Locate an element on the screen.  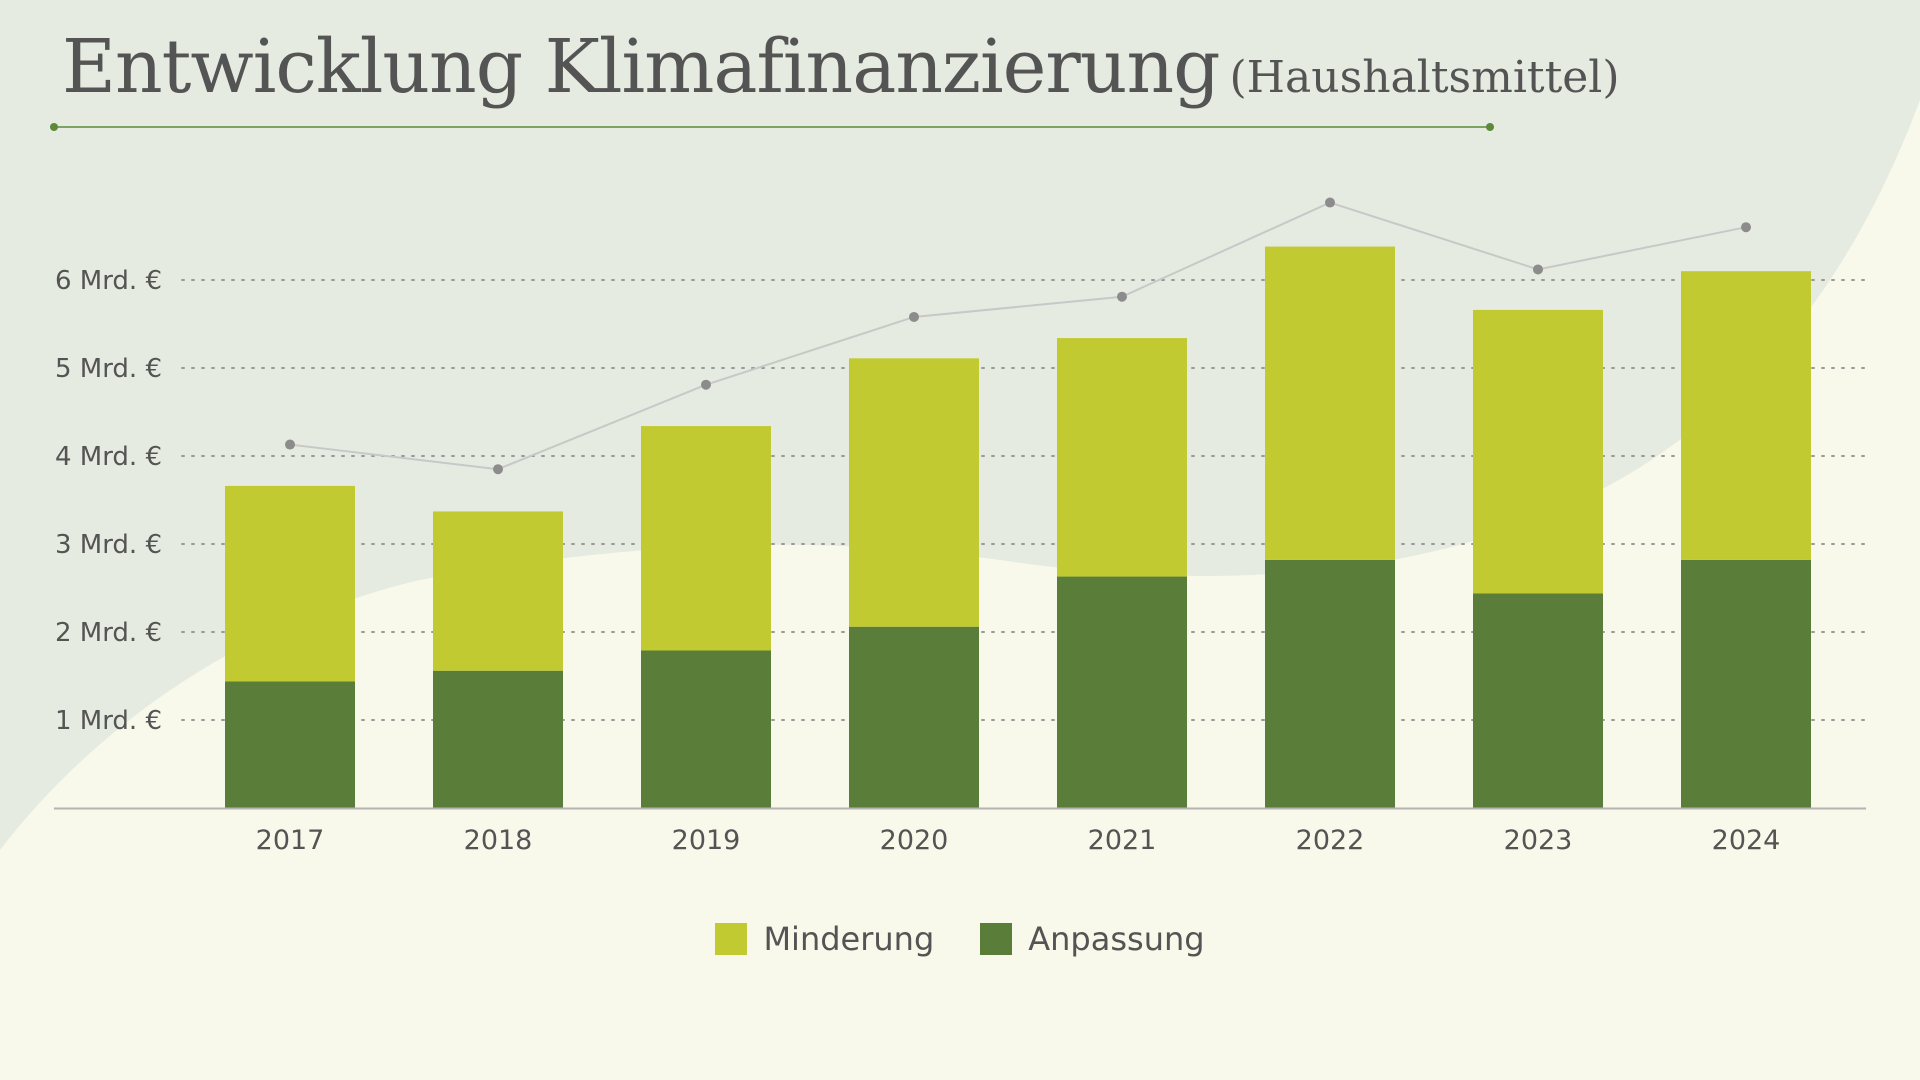
total-point-2022 is located at coordinates (1330, 202).